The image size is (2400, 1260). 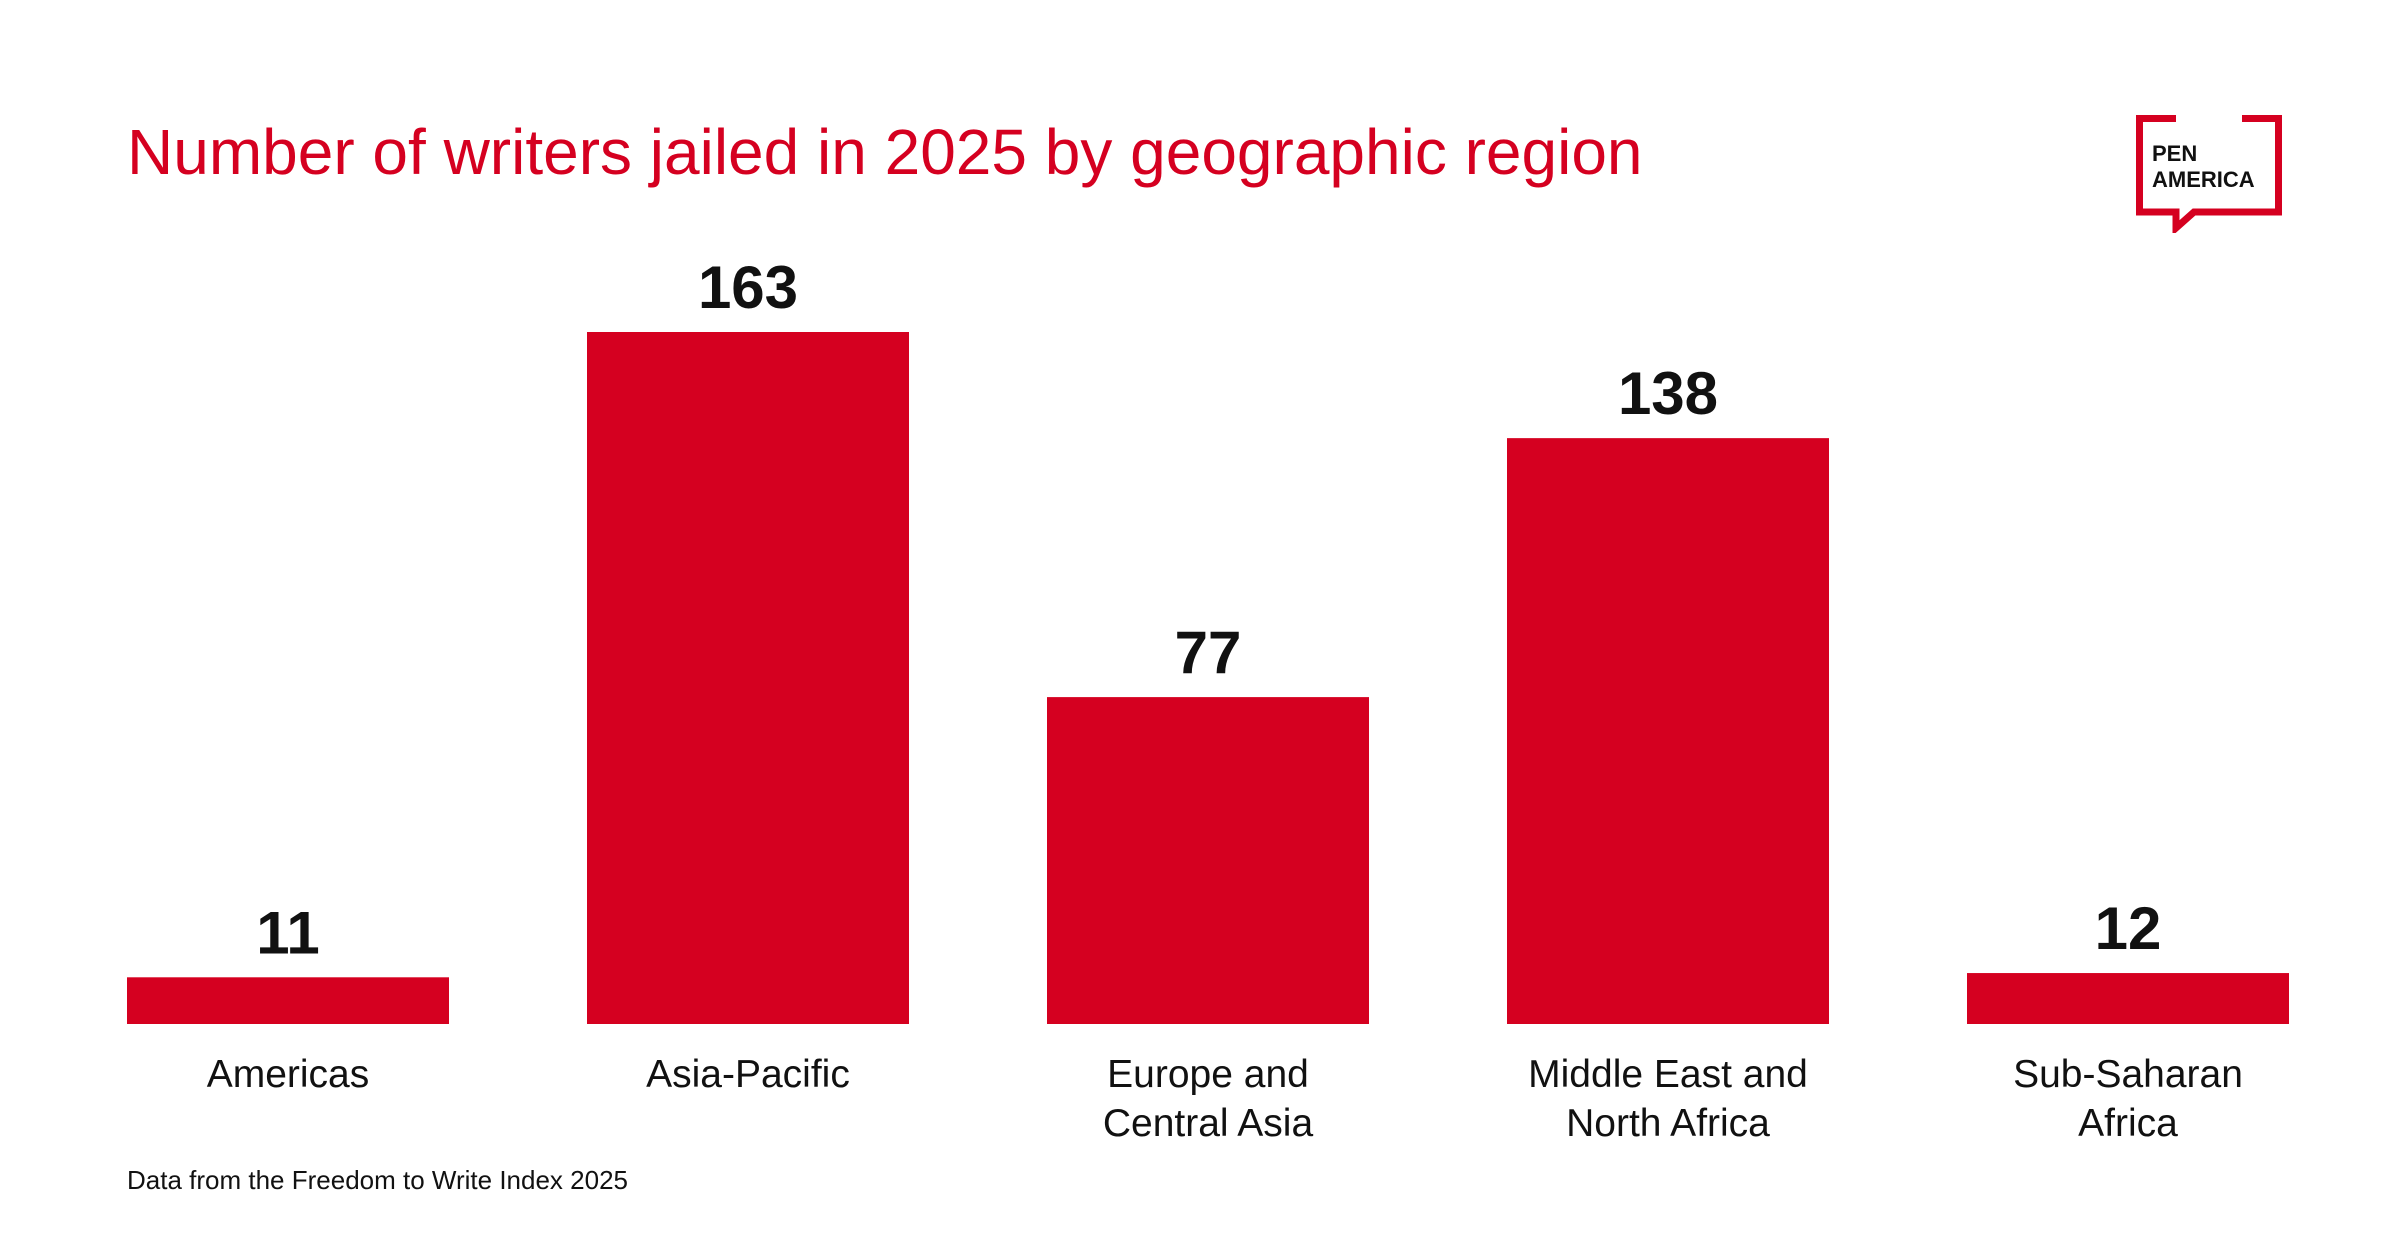 What do you see at coordinates (2128, 1123) in the screenshot?
I see `category-label-5-line-2: Africa` at bounding box center [2128, 1123].